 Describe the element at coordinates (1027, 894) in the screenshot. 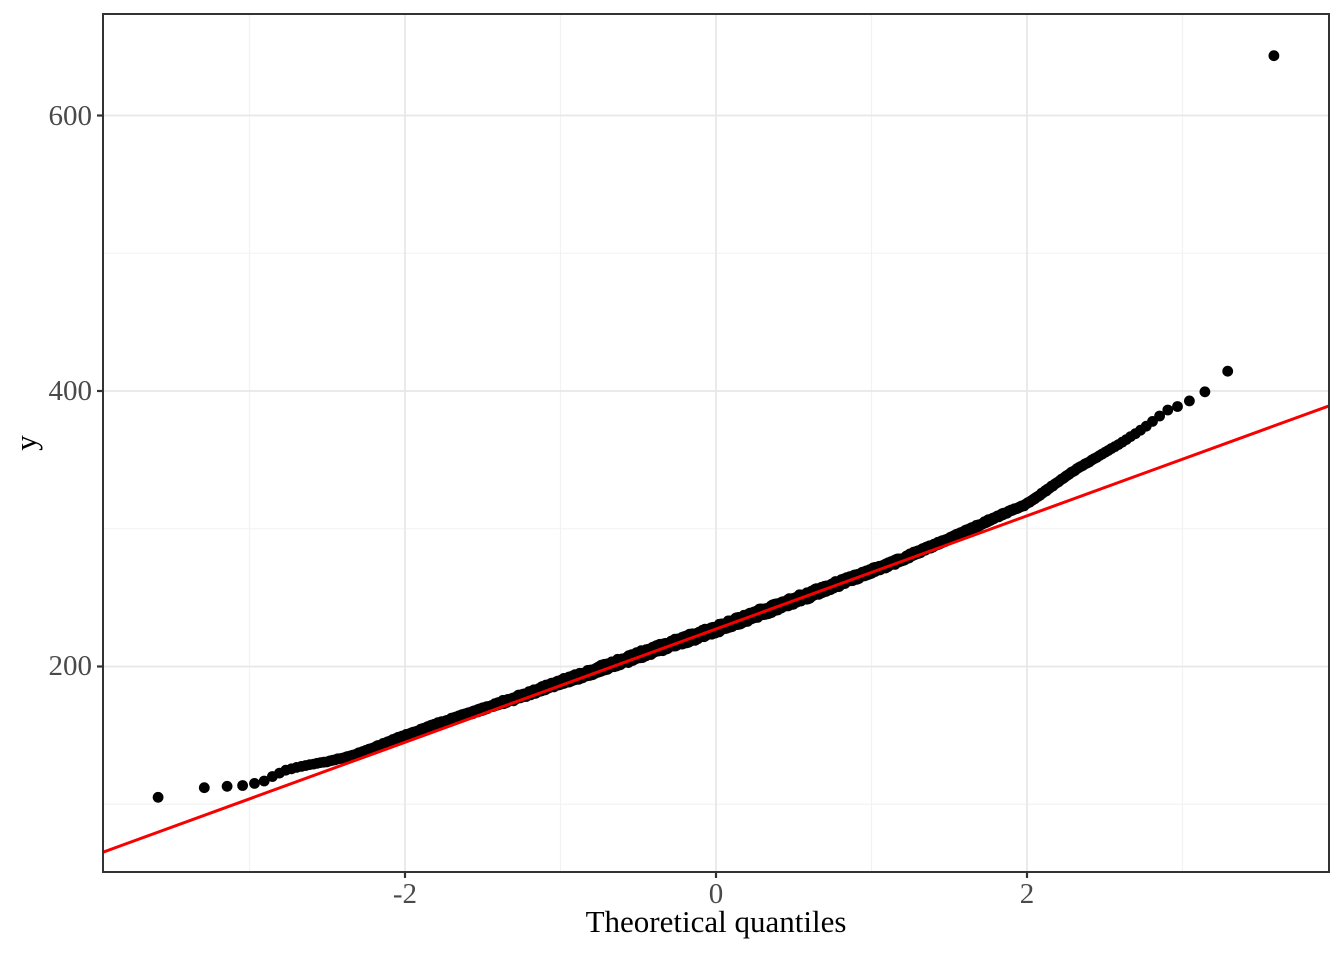

I see `x-tick-label: 2` at that location.